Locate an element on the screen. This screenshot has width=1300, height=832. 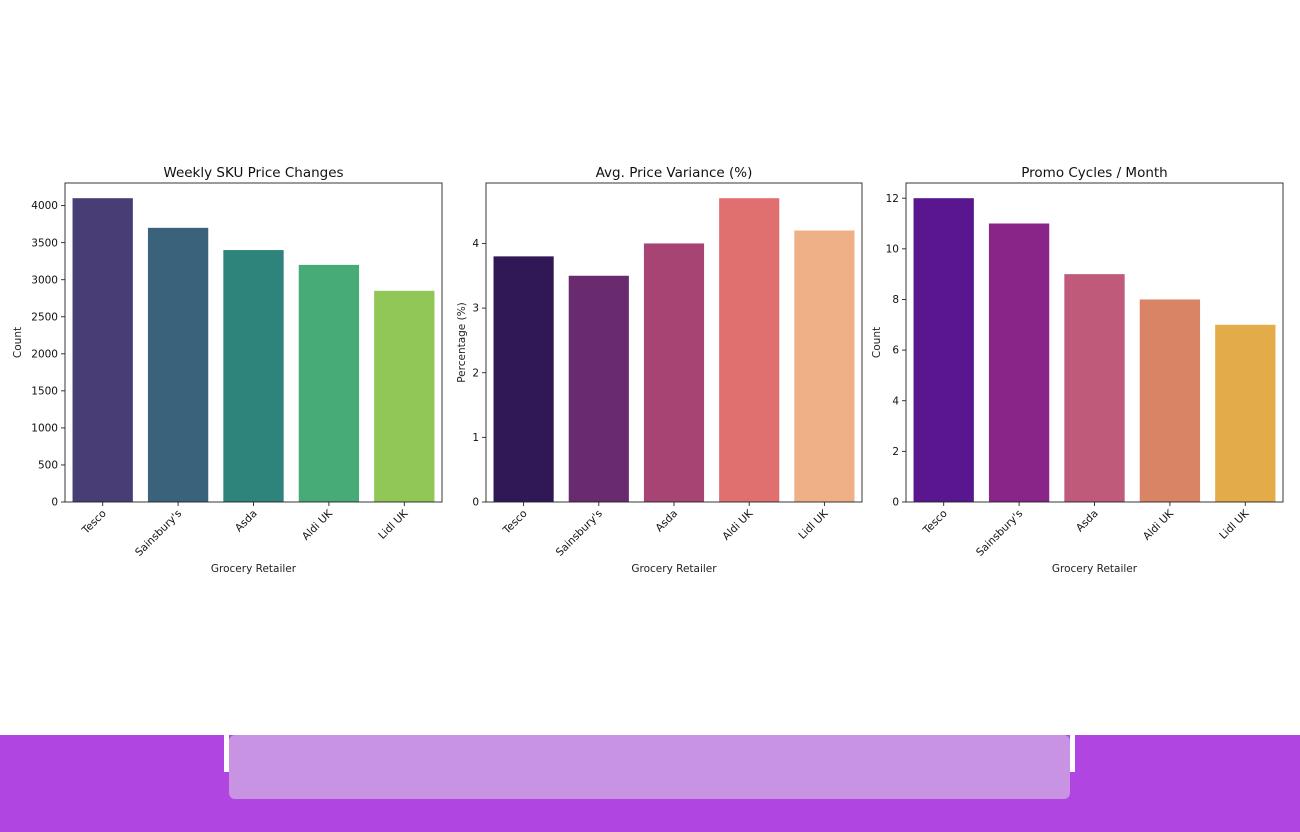
bottom-bar-gap-right is located at coordinates (1072, 753).